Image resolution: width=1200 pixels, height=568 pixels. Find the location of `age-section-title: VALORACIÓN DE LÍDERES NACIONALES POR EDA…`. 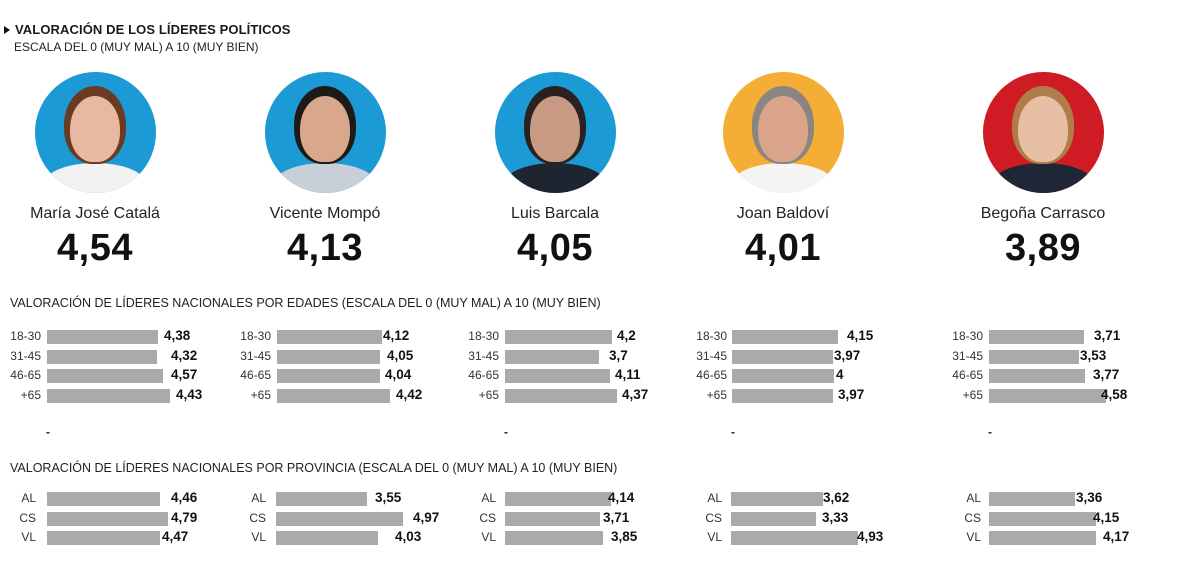

age-section-title: VALORACIÓN DE LÍDERES NACIONALES POR EDA… is located at coordinates (305, 303).